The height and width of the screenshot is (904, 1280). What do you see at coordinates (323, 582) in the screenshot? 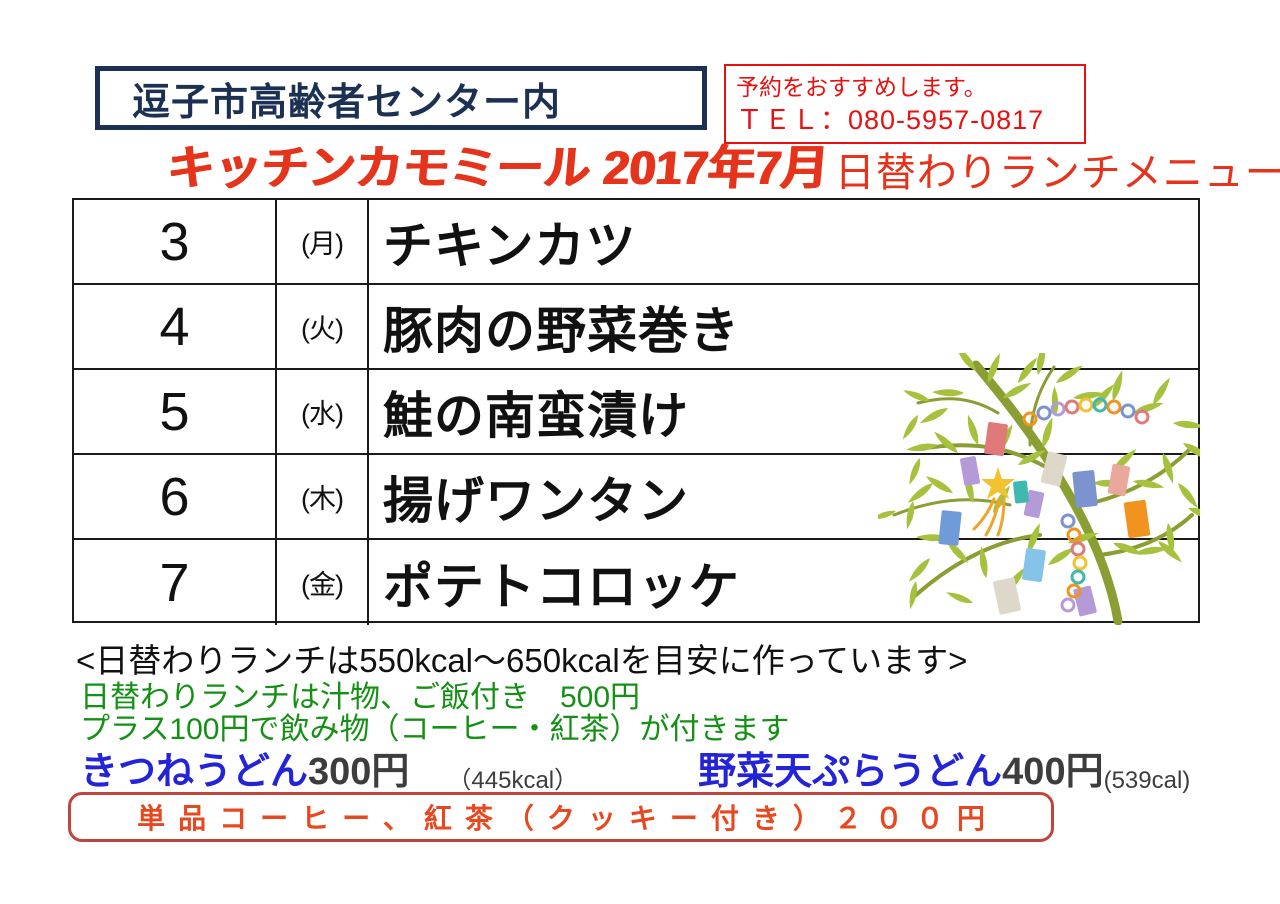
I see `table-cell-weekday: (金)` at bounding box center [323, 582].